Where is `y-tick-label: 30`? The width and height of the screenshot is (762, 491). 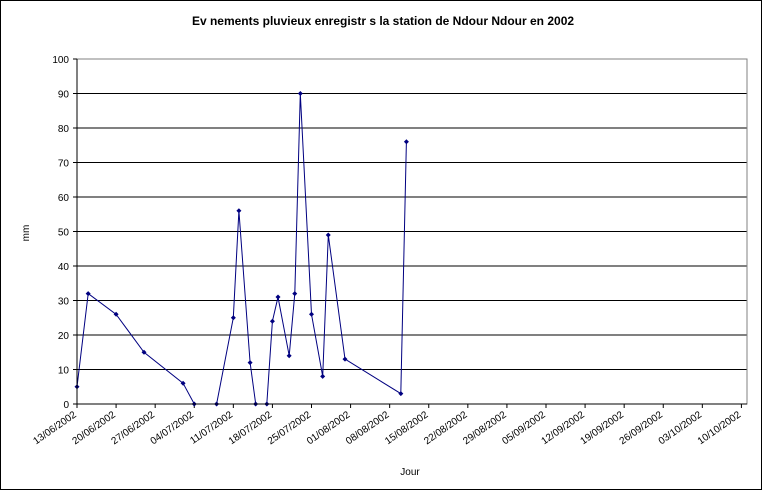 y-tick-label: 30 is located at coordinates (64, 302).